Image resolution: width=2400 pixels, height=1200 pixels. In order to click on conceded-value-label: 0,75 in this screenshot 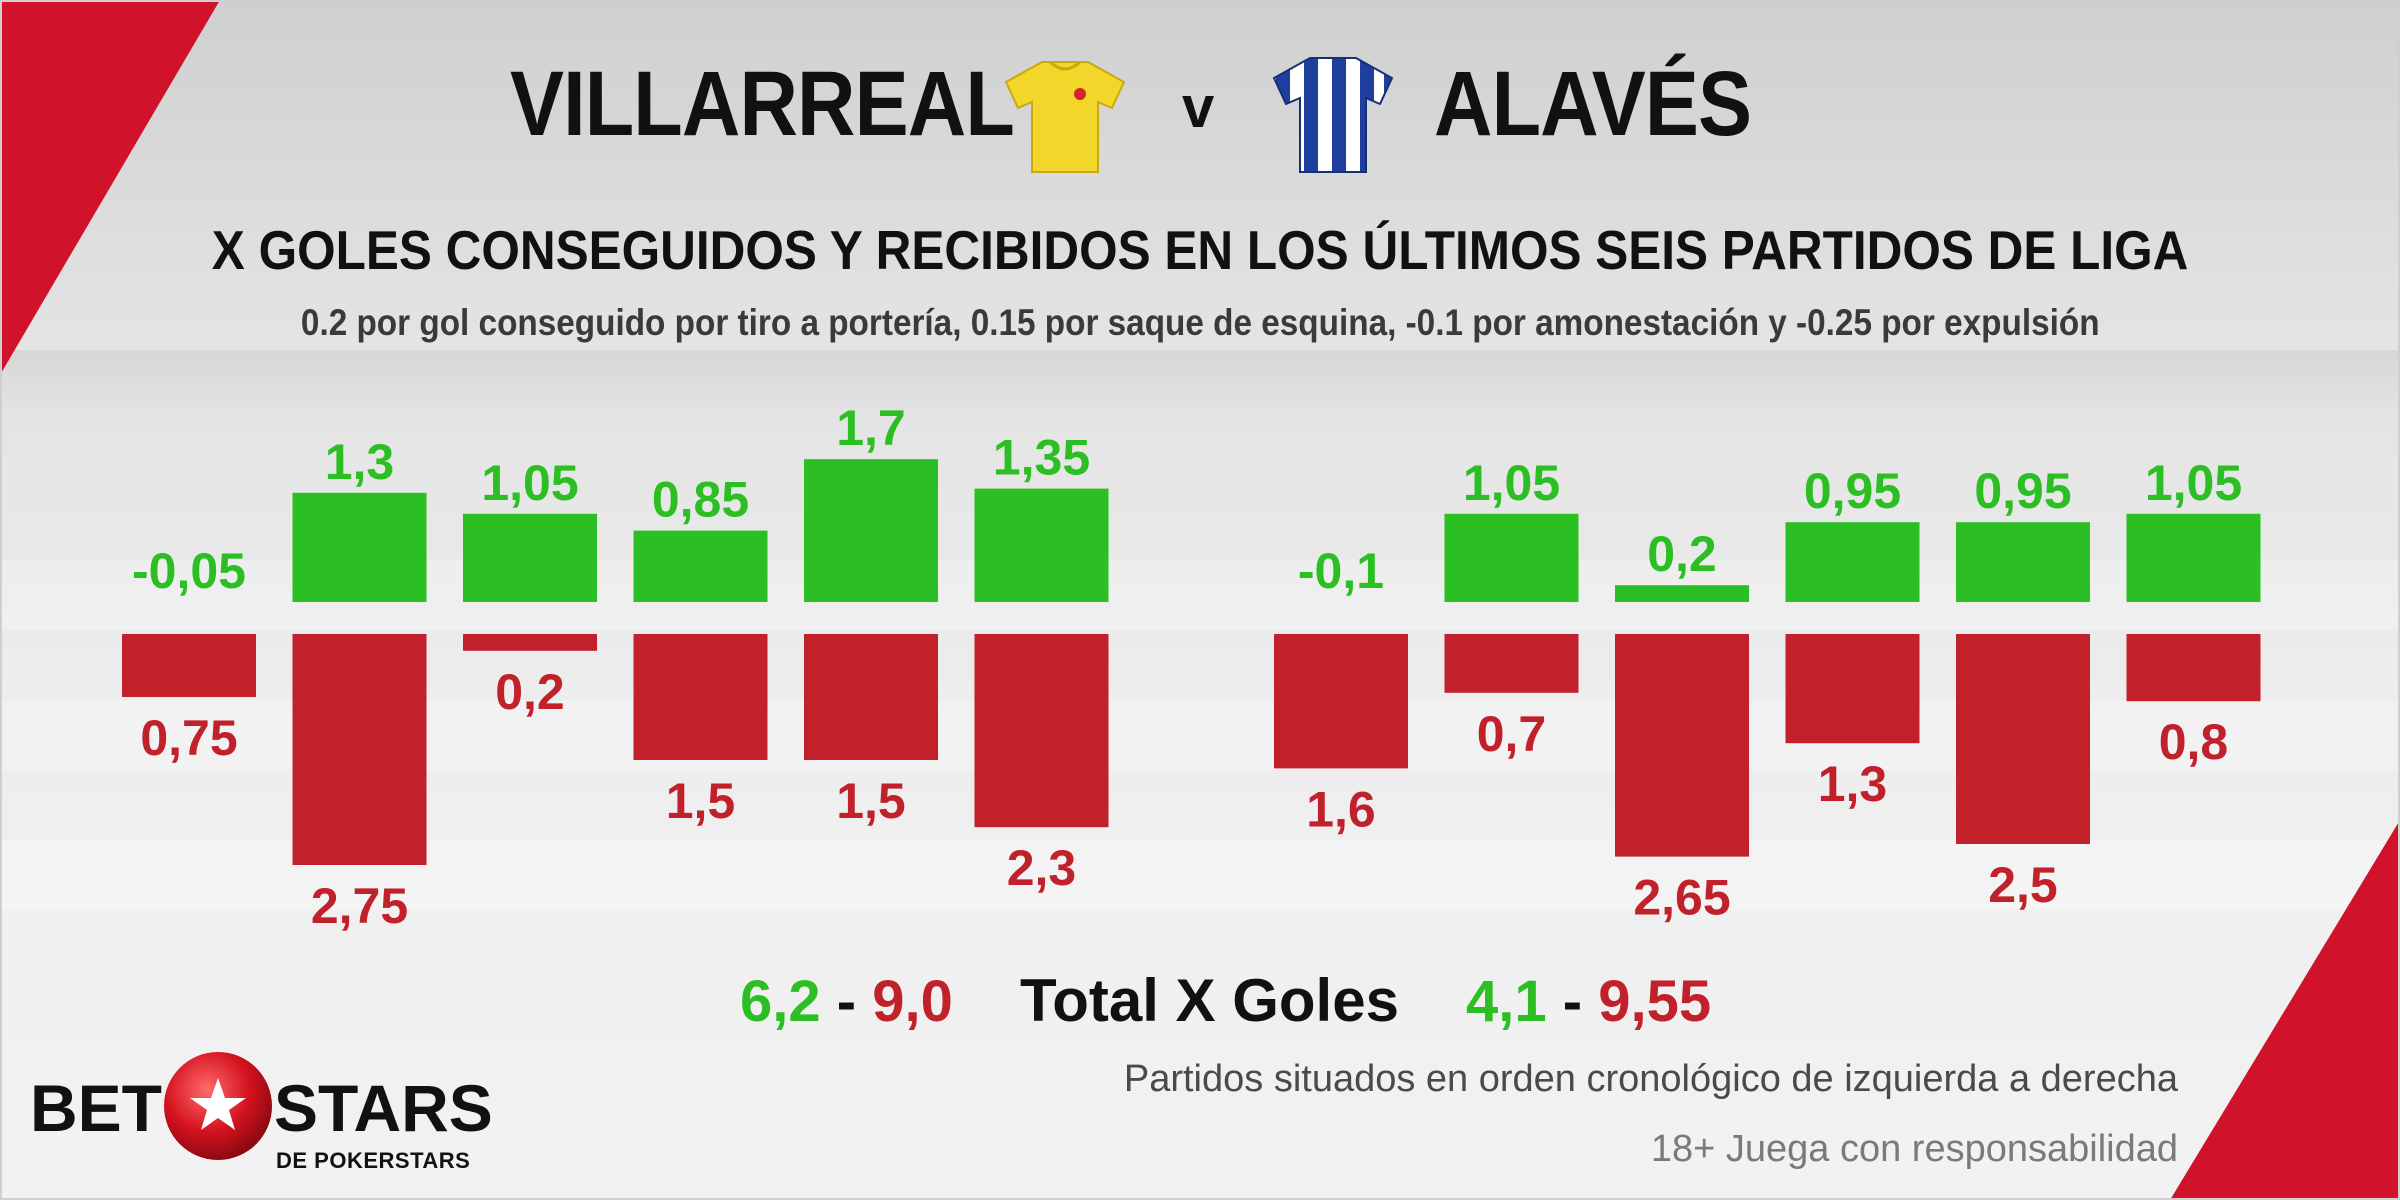, I will do `click(188, 738)`.